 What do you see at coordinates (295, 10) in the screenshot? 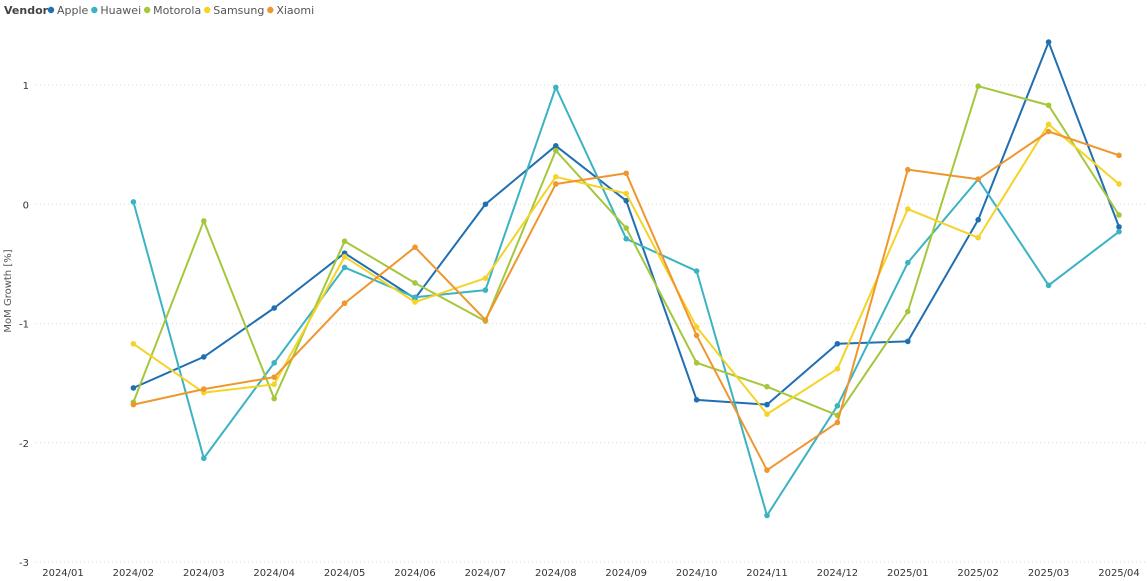
I see `legend-label-xiaomi: Xiaomi` at bounding box center [295, 10].